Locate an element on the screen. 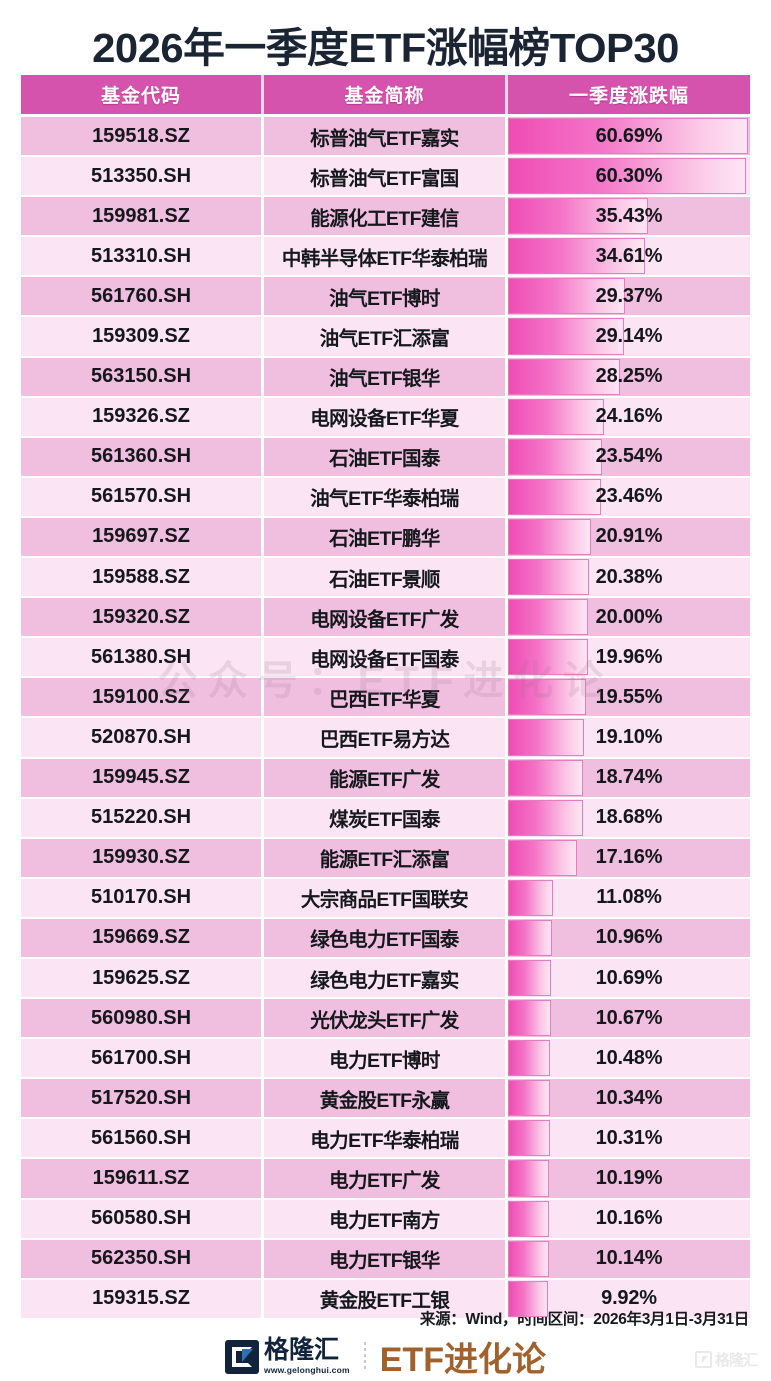 The height and width of the screenshot is (1381, 771). fund-code-text: 513350.SH is located at coordinates (141, 175).